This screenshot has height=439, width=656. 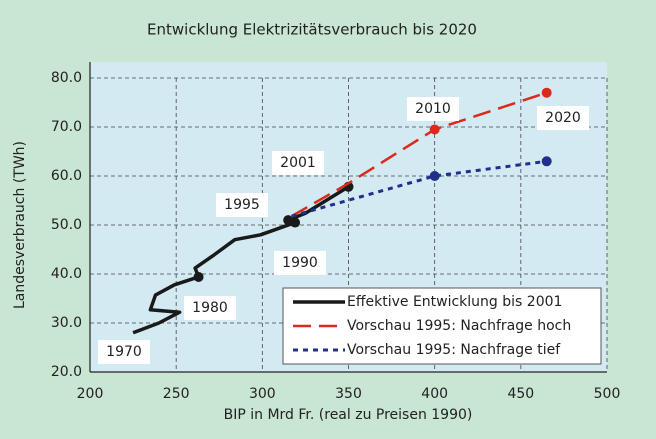 What do you see at coordinates (348, 394) in the screenshot?
I see `x-tick-label: 350` at bounding box center [348, 394].